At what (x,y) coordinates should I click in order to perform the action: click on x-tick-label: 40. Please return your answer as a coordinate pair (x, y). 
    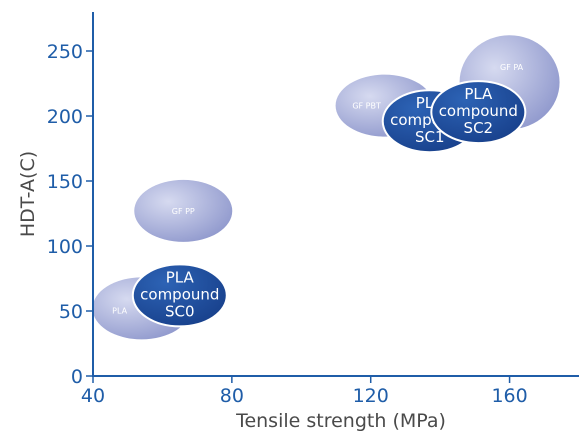
    Looking at the image, I should click on (93, 396).